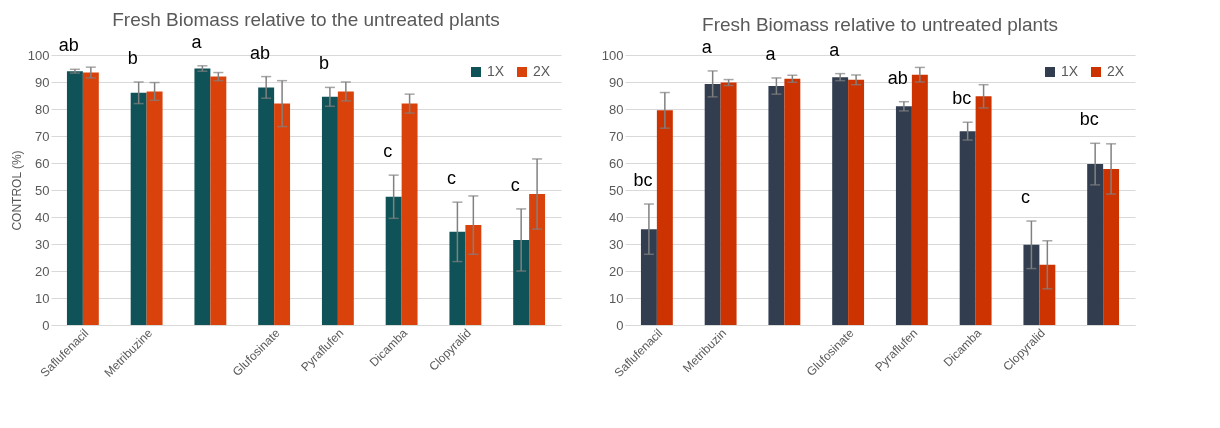 This screenshot has width=1220, height=428. I want to click on text: ab, so click(68, 45).